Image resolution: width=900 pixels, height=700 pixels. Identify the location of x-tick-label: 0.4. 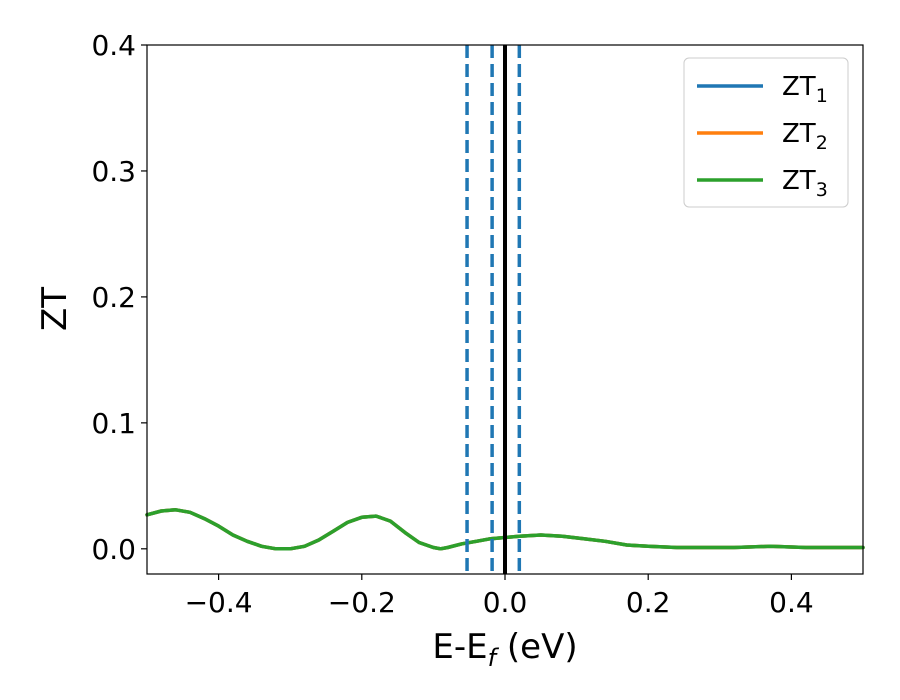
(791, 602).